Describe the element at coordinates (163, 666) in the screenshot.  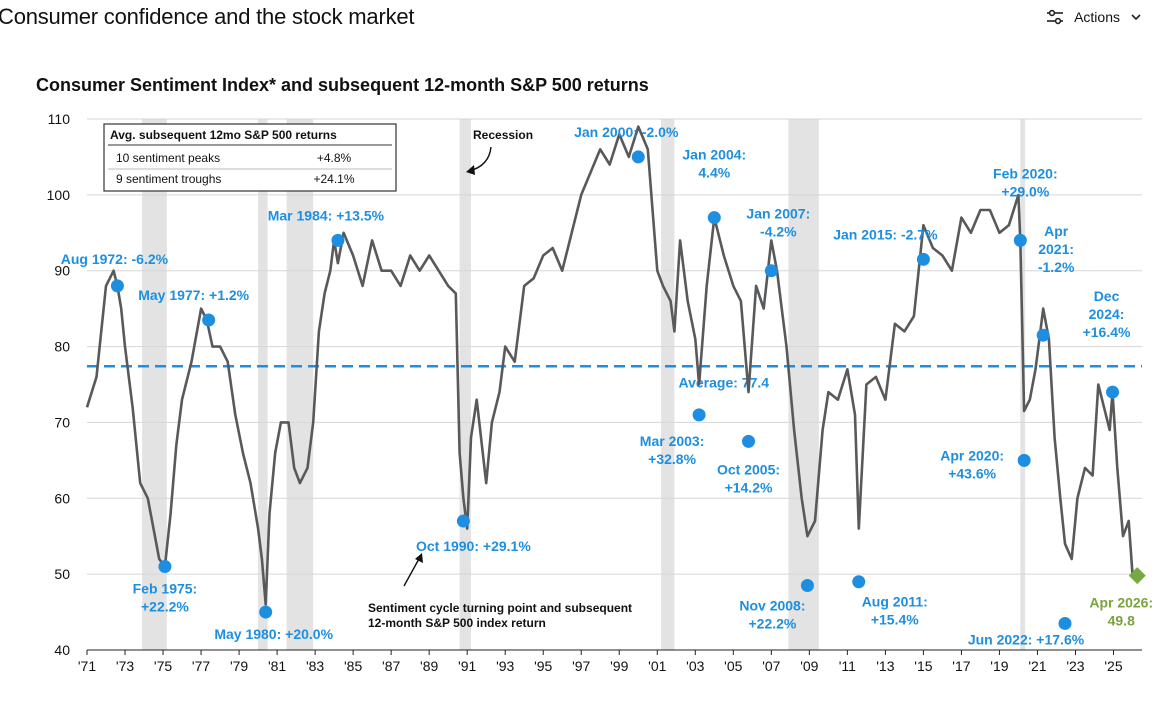
I see `x-tick-label: '75` at that location.